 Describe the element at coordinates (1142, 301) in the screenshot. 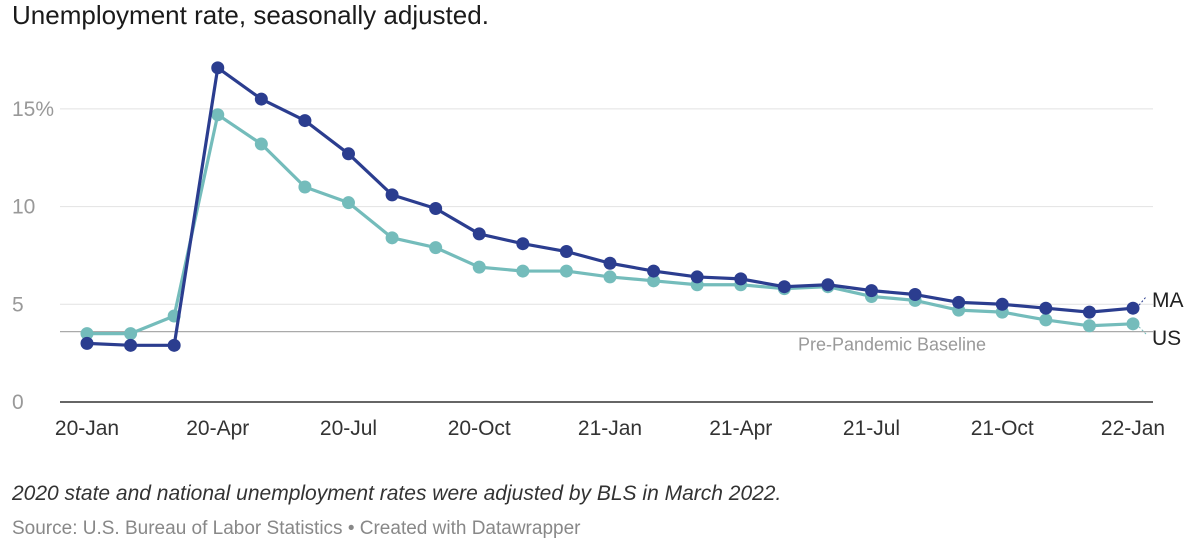

I see `label-connector-ma` at that location.